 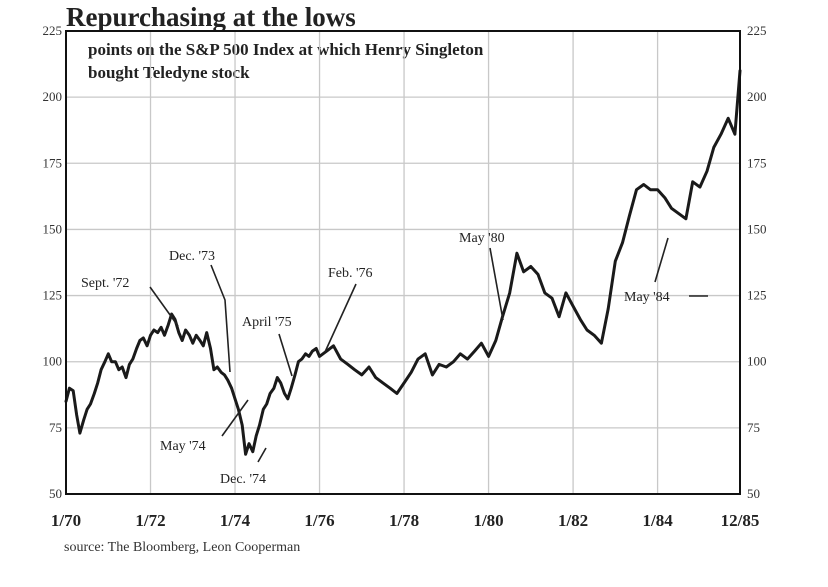 What do you see at coordinates (740, 520) in the screenshot?
I see `x-tick-label: 12/85` at bounding box center [740, 520].